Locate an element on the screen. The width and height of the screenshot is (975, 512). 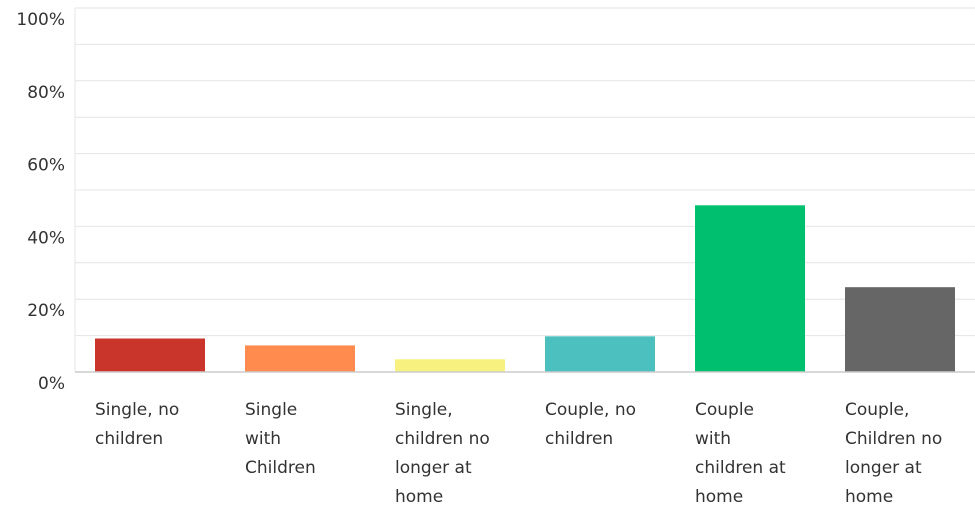
y-tick-label: 0% is located at coordinates (51, 384).